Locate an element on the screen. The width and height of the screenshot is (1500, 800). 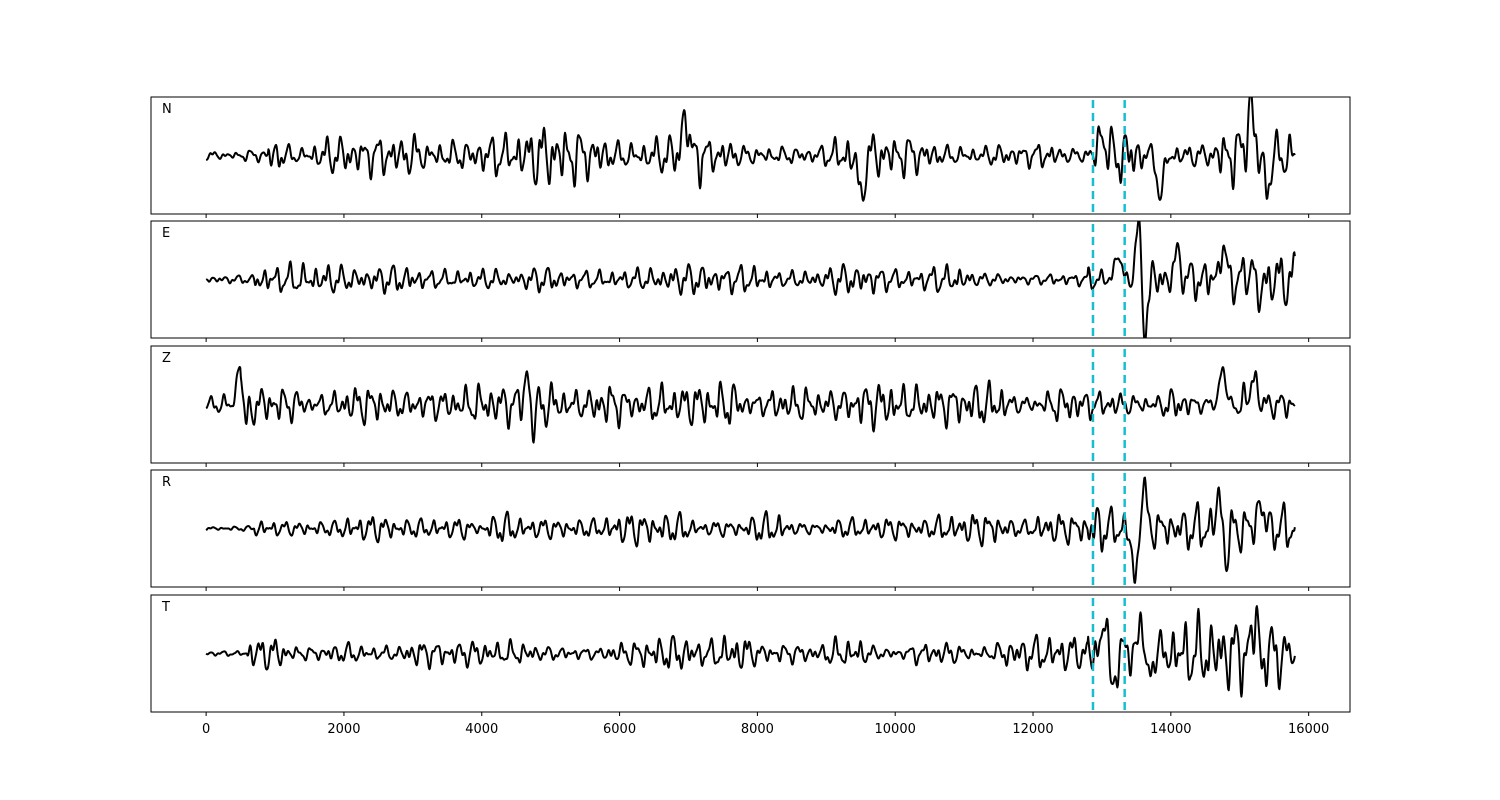
x-tick-label: 6000 is located at coordinates (619, 729).